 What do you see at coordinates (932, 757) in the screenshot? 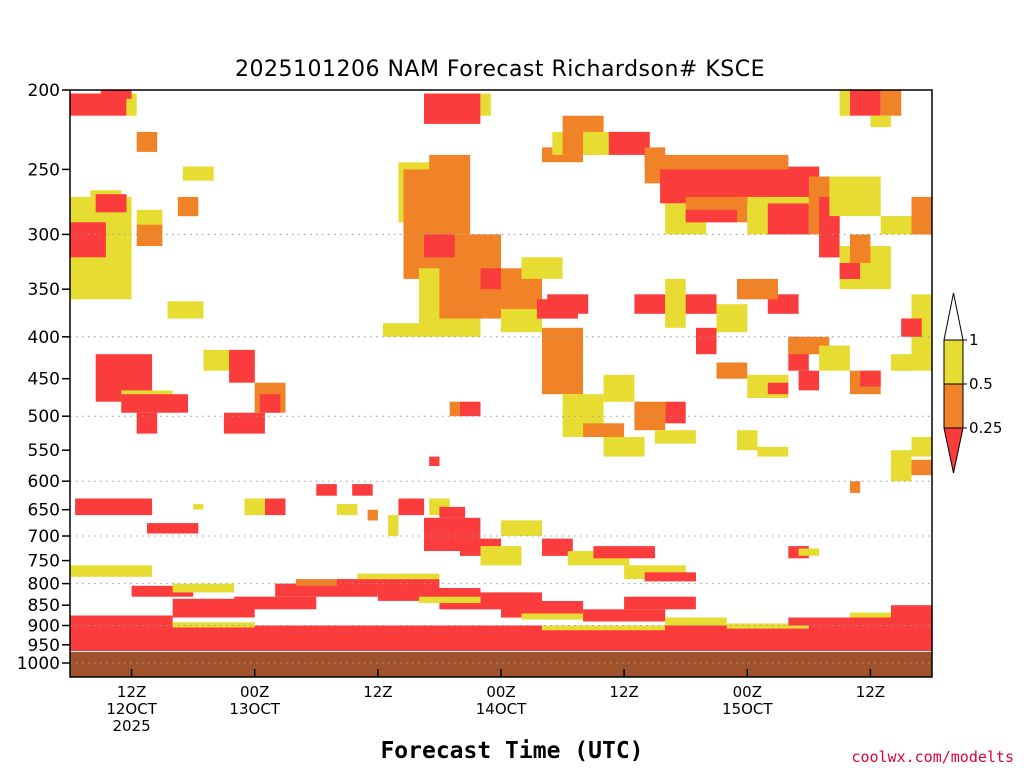
I see `credit-text: coolwx.com/modelts` at bounding box center [932, 757].